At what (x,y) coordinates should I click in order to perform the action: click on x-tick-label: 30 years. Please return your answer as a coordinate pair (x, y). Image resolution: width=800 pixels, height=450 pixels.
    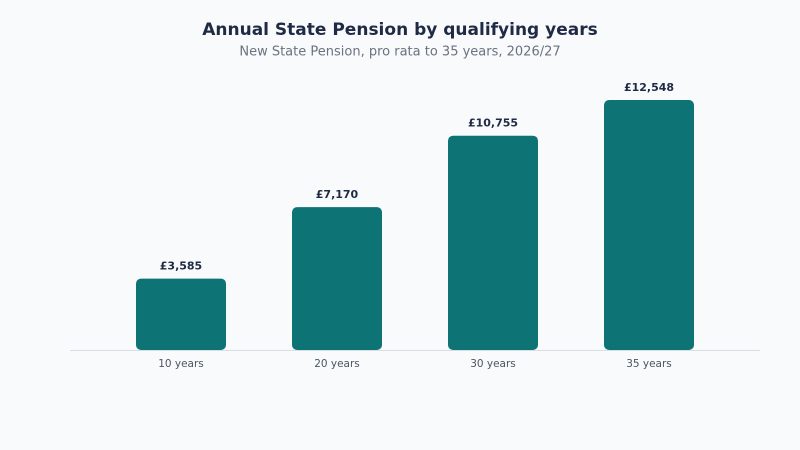
    Looking at the image, I should click on (493, 364).